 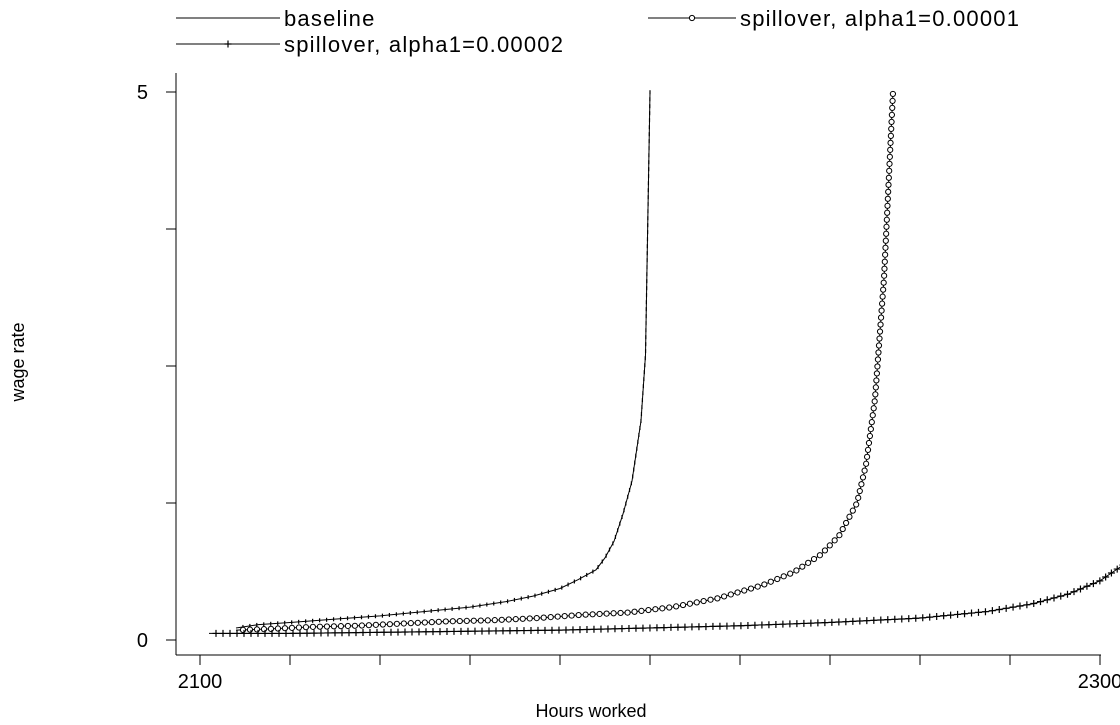 What do you see at coordinates (275, 18) in the screenshot?
I see `legend-entry: baseline` at bounding box center [275, 18].